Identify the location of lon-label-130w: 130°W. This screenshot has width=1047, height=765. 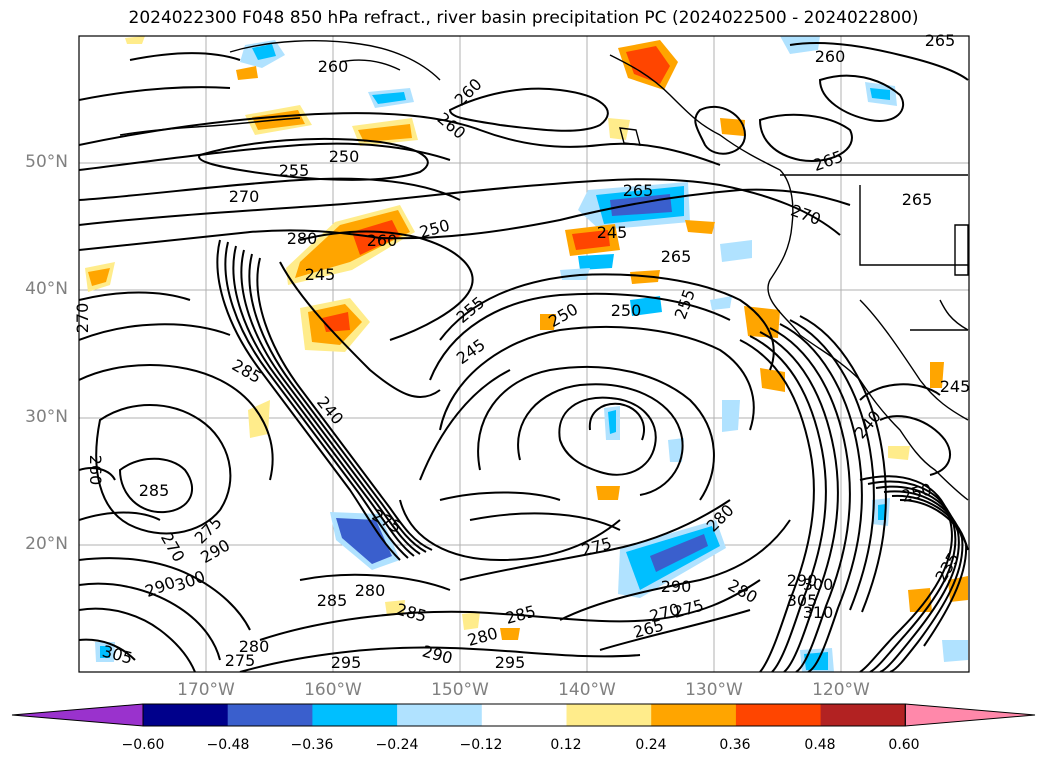
(714, 690).